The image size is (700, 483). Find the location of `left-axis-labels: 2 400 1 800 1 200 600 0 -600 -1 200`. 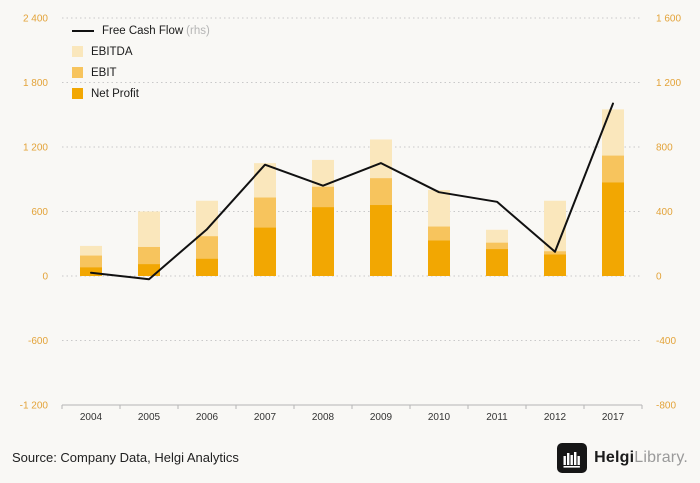

left-axis-labels: 2 400 1 800 1 200 600 0 -600 -1 200 is located at coordinates (34, 213).